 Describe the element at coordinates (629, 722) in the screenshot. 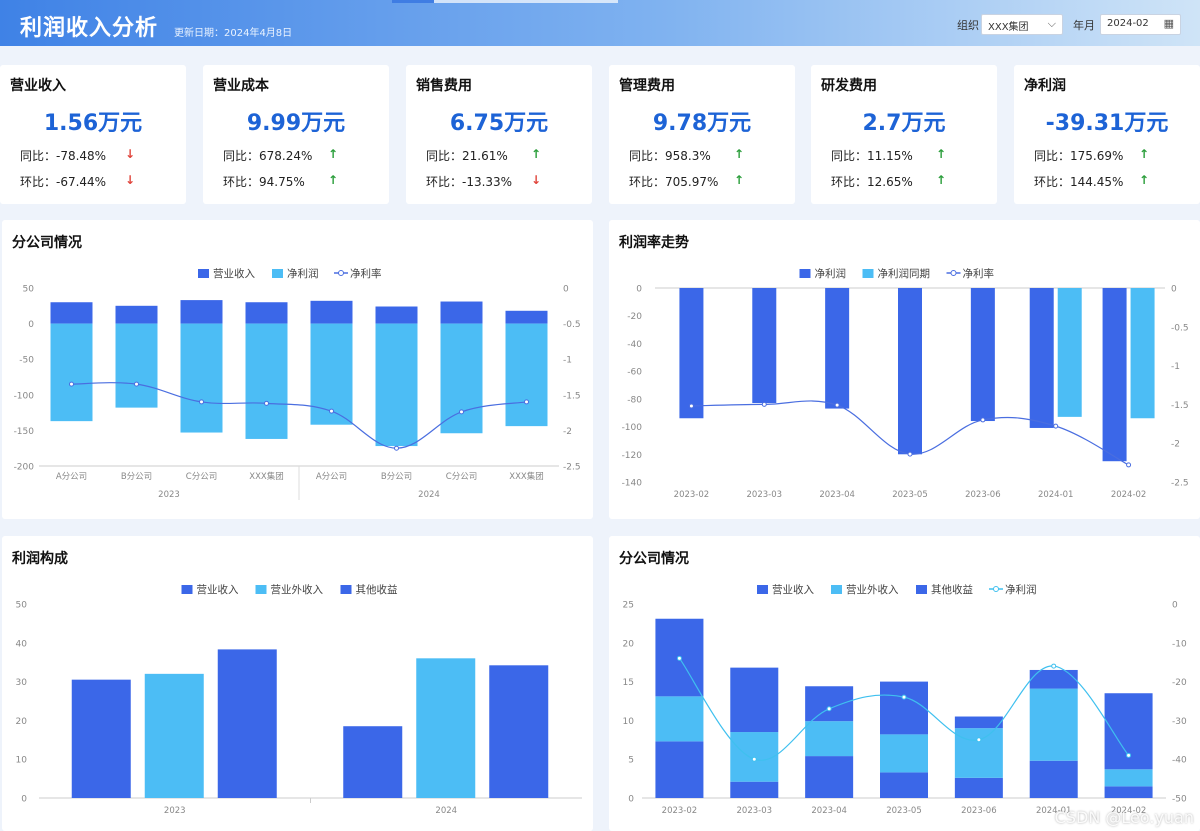

I see `y-tick-label: 10` at that location.